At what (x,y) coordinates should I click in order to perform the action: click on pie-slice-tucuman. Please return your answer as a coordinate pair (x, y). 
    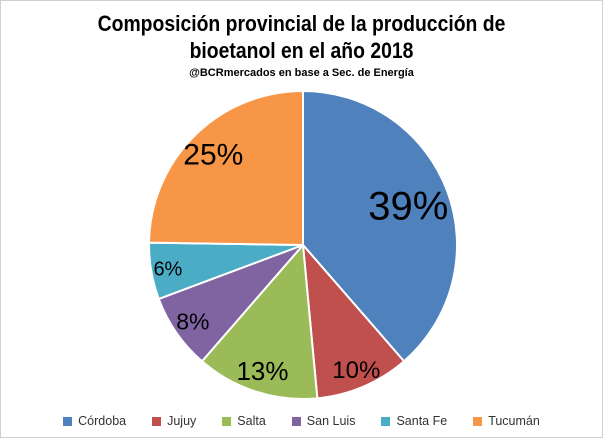
    Looking at the image, I should click on (226, 168).